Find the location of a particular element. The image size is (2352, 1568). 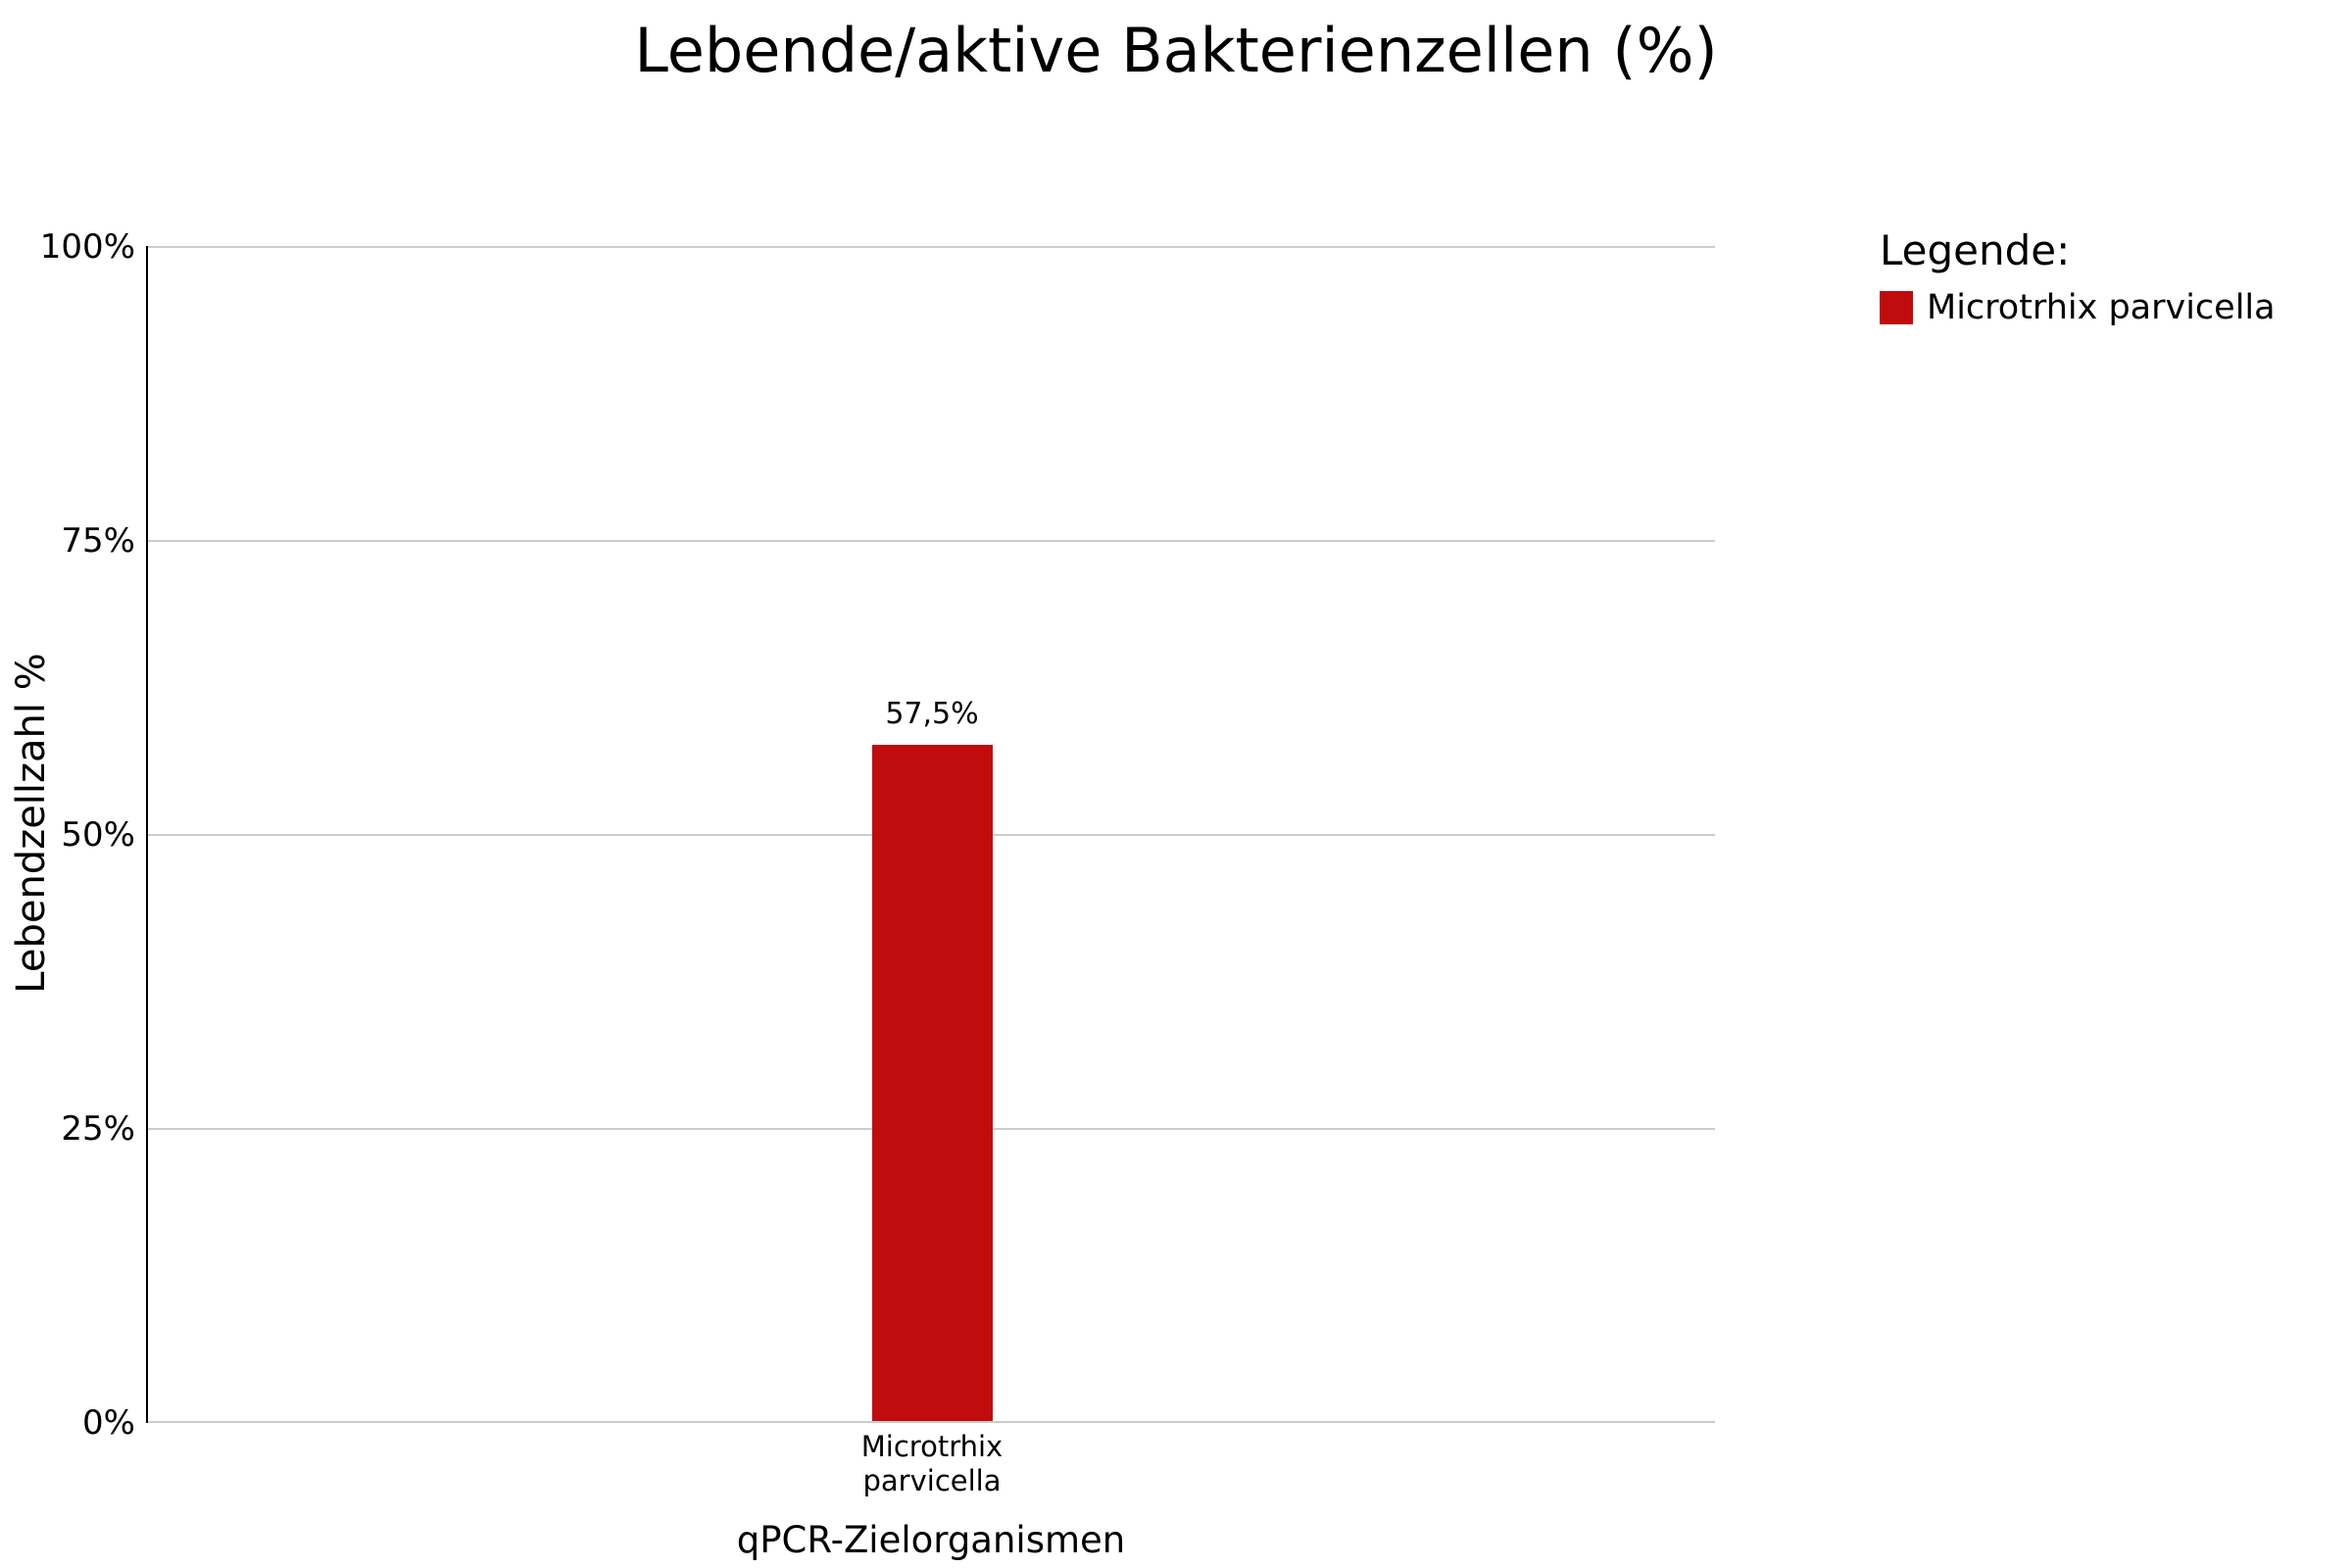

y-tick-75: 75% is located at coordinates (98, 541).